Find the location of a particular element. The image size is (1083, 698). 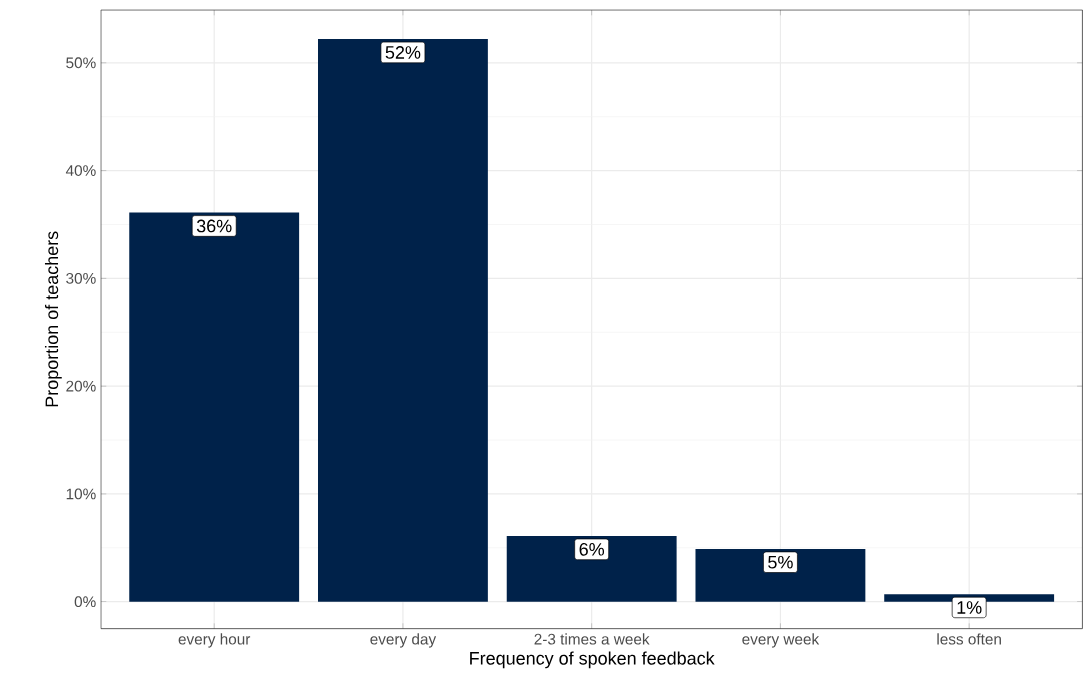

y-tick-label: 10% is located at coordinates (81, 494).